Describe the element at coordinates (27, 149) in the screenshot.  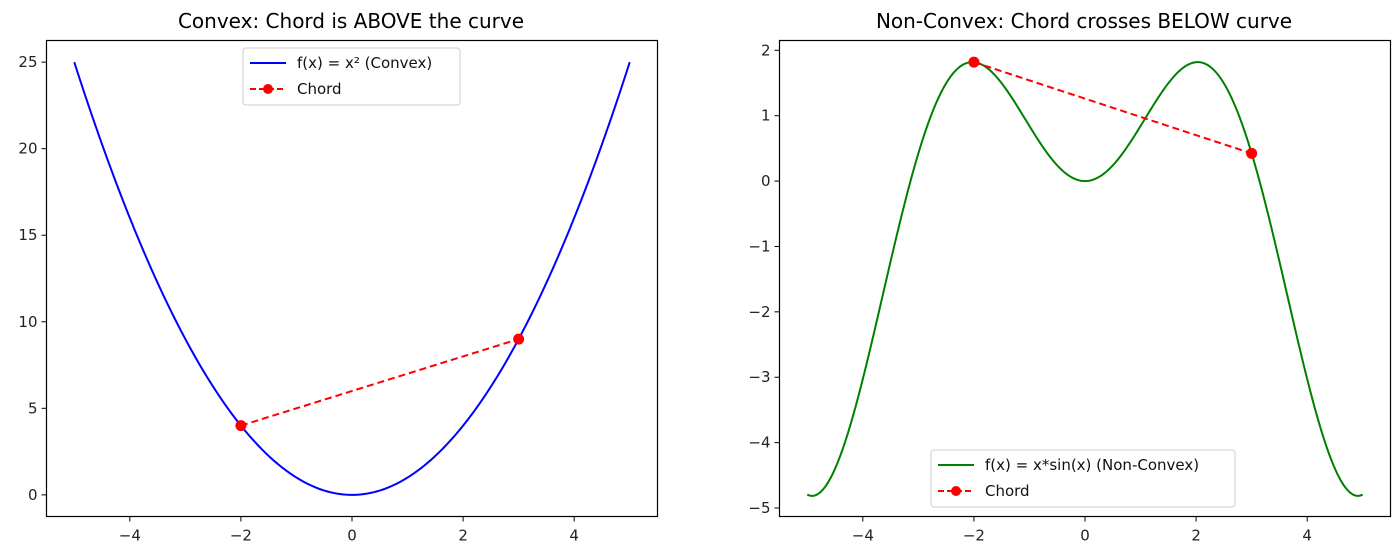
I see `y-tick-label: 20` at that location.